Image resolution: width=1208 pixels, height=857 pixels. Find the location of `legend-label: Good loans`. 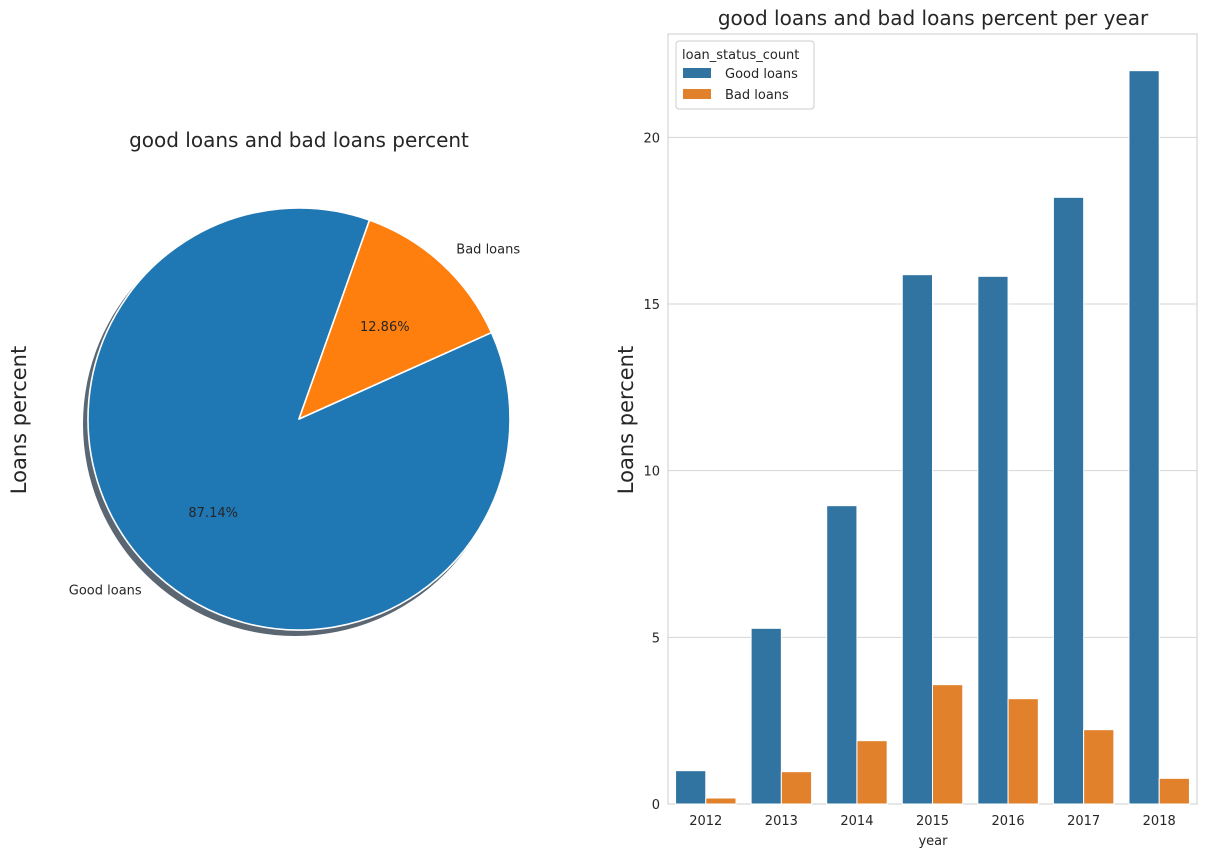

legend-label: Good loans is located at coordinates (761, 74).